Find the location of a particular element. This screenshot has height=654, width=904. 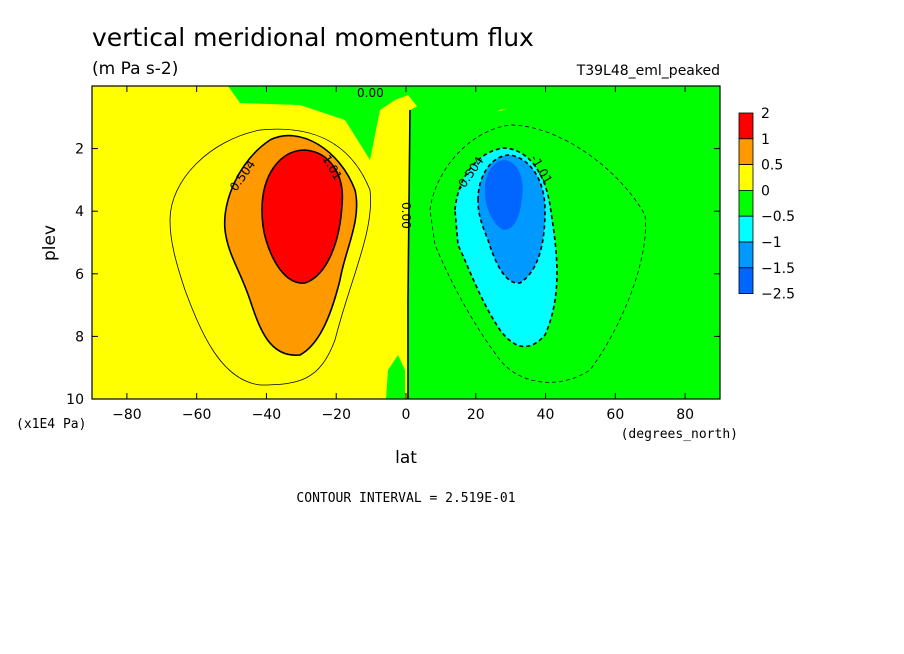

colorbar-label: −0.5 is located at coordinates (778, 217).